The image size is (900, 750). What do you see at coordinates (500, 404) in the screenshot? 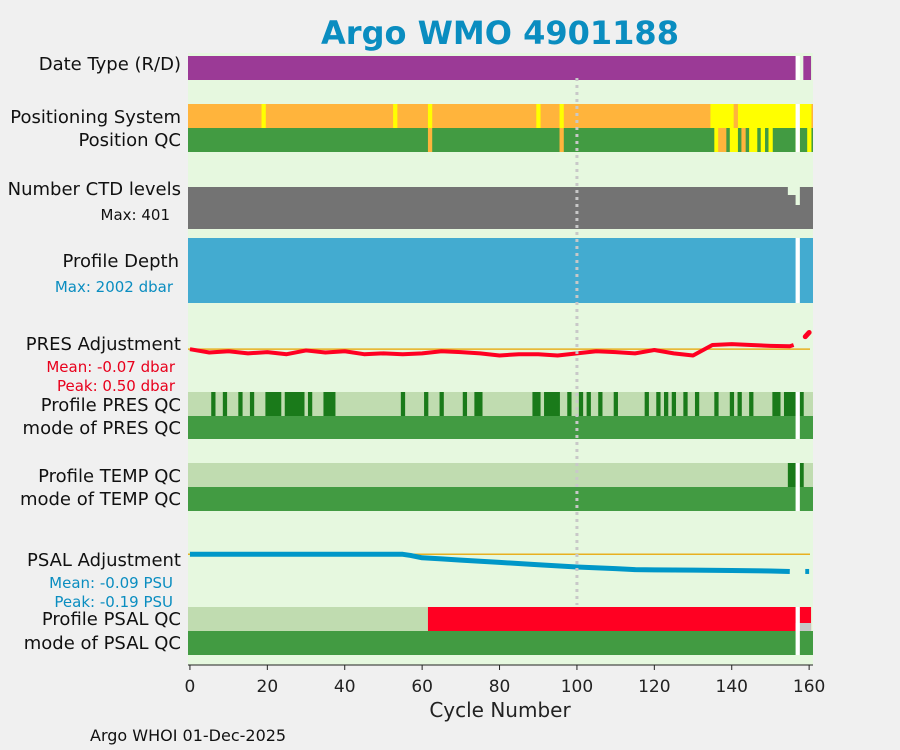
I see `profile-pres-qc-bar` at bounding box center [500, 404].